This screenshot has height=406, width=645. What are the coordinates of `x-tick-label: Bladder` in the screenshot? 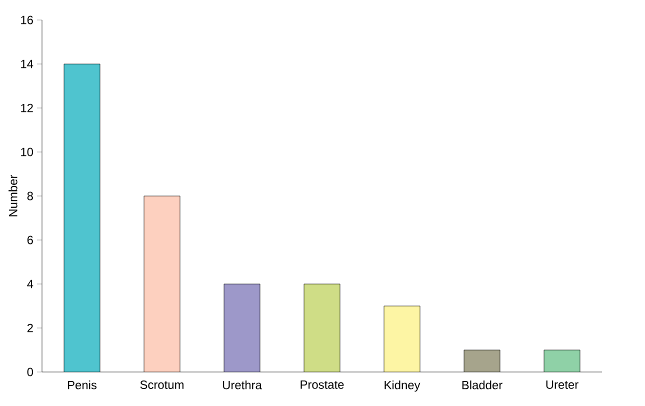 It's located at (482, 385).